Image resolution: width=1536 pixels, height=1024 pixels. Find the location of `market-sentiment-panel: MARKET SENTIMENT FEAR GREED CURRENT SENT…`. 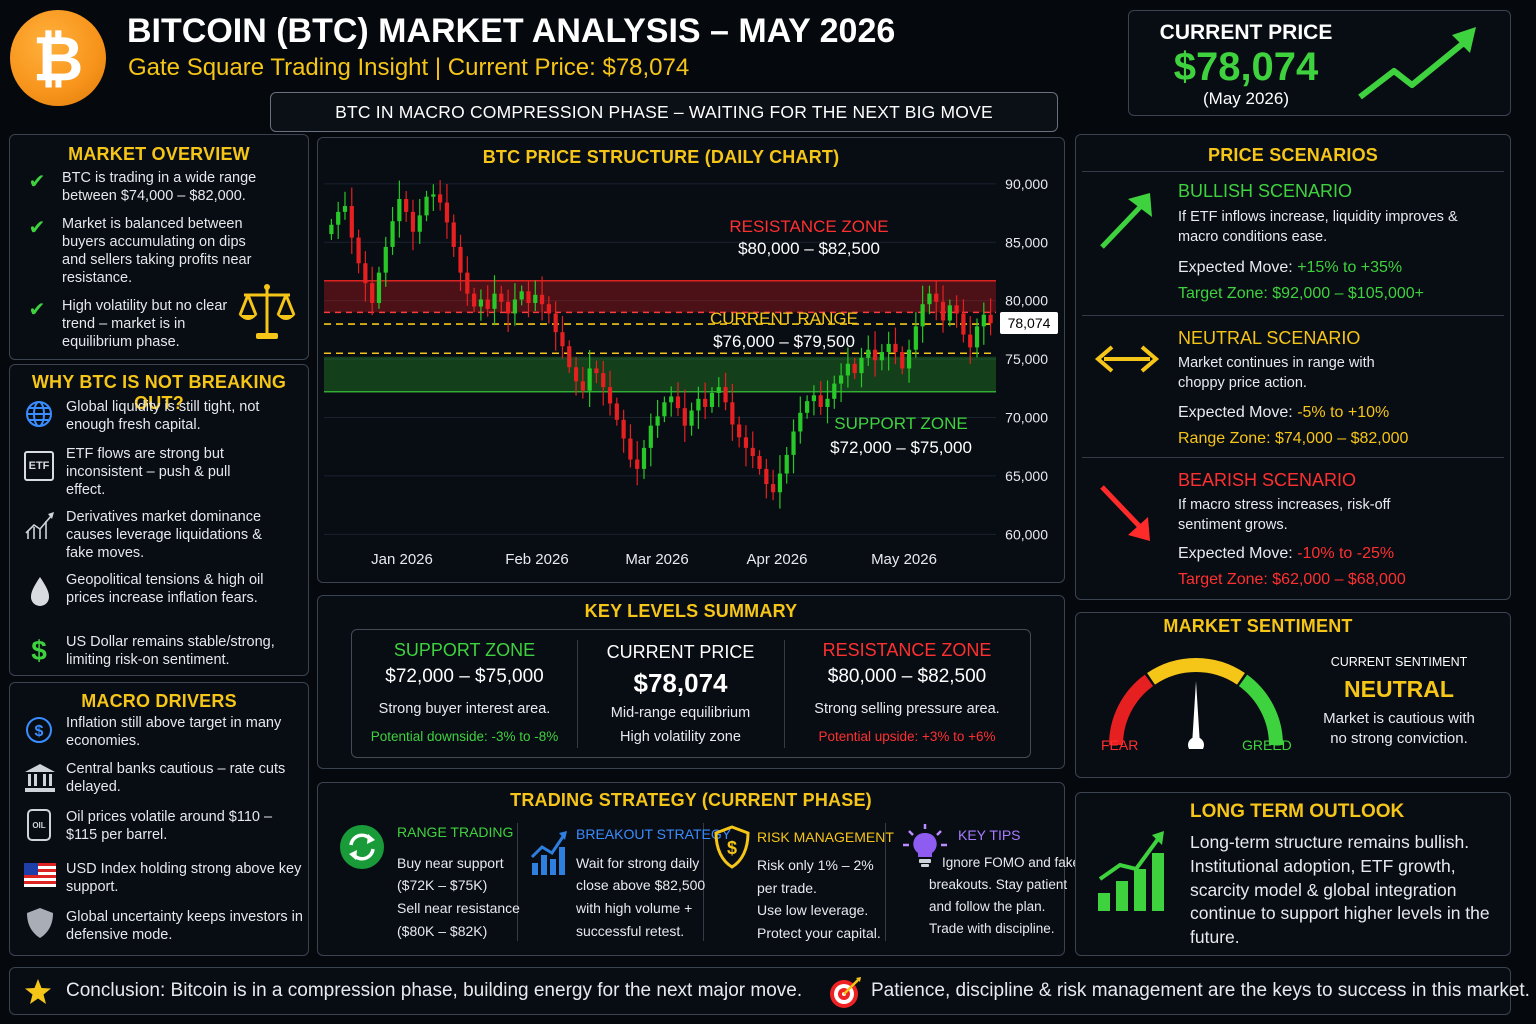

market-sentiment-panel: MARKET SENTIMENT FEAR GREED CURRENT SENT… is located at coordinates (1293, 695).